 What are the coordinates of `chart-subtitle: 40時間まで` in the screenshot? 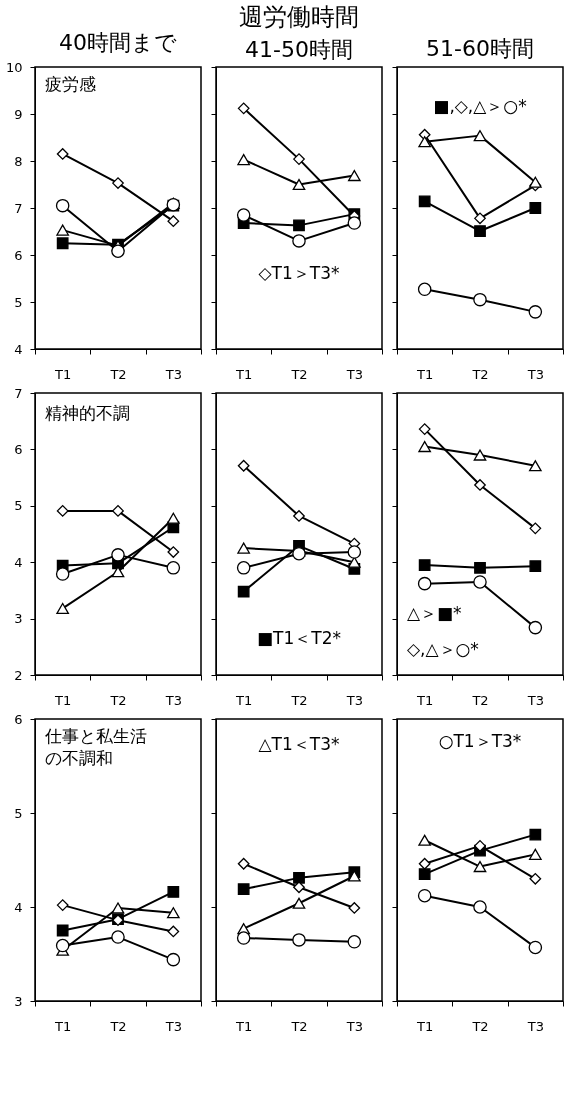 It's located at (118, 42).